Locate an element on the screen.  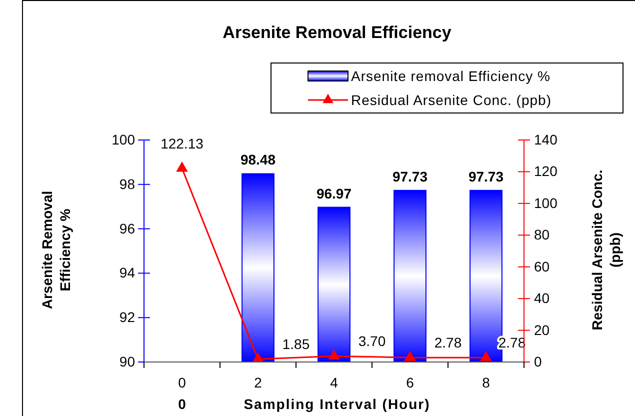
x-axis-title: Sampling Interval (Hour) is located at coordinates (337, 404).